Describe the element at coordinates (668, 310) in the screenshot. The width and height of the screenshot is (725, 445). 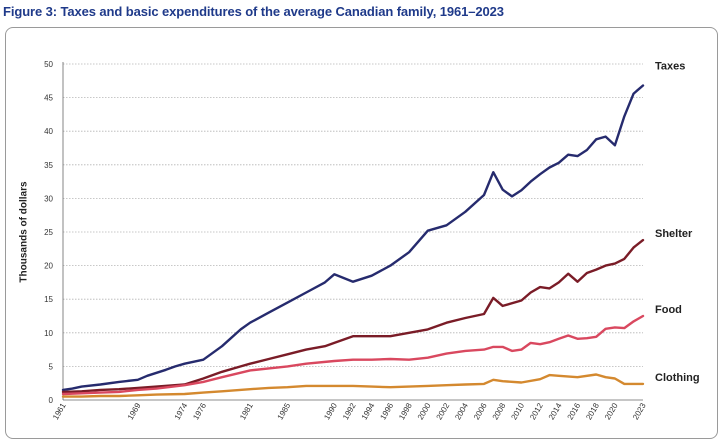
I see `series-label-food: Food` at that location.